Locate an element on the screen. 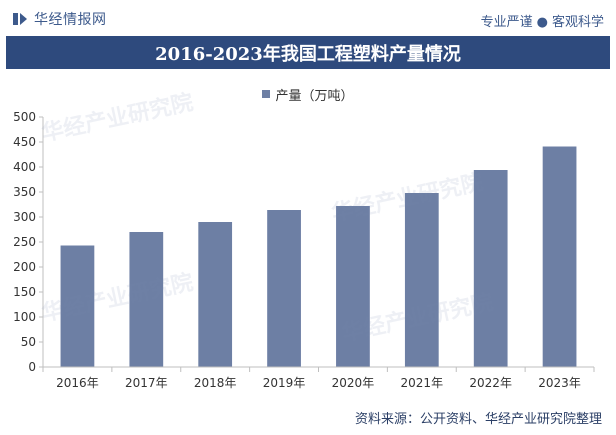 The width and height of the screenshot is (616, 435). chart-legend: 产量（万吨） is located at coordinates (308, 94).